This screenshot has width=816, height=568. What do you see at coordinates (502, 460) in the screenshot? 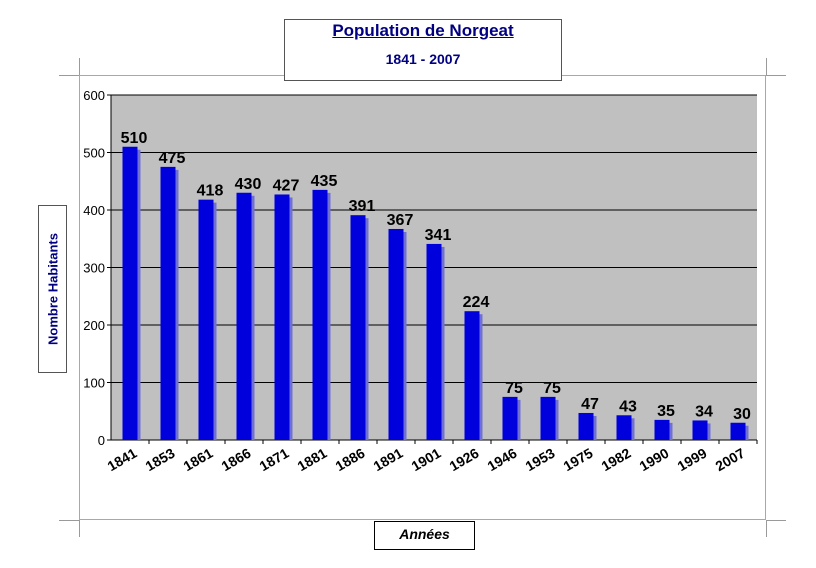
I see `x-tick-label: 1946` at bounding box center [502, 460].